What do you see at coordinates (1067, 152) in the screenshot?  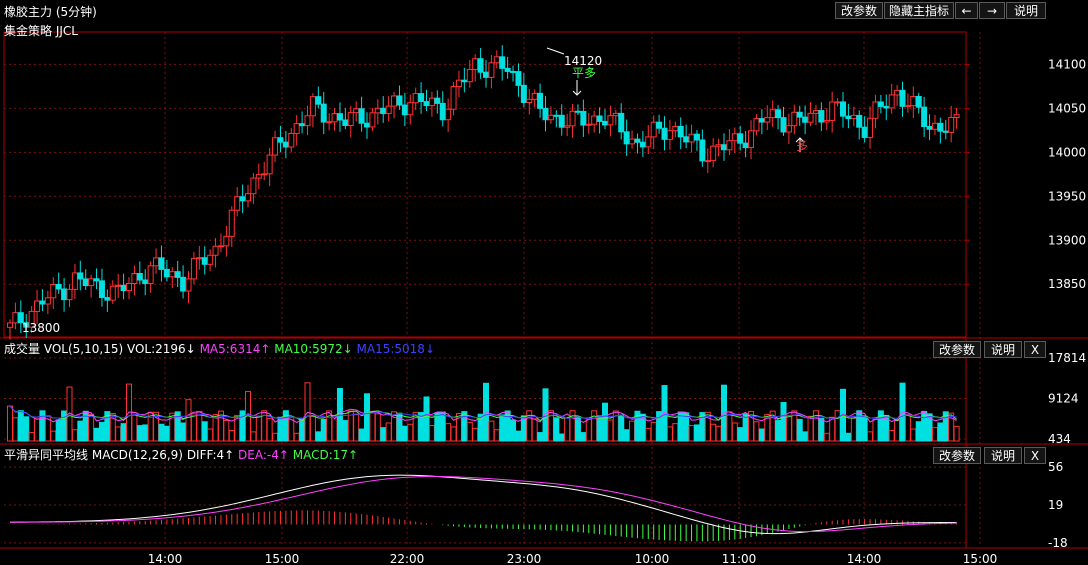 I see `price-axis-label: 14000` at bounding box center [1067, 152].